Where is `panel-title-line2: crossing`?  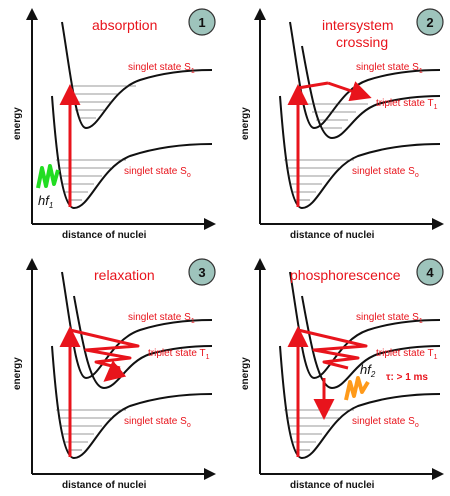 panel-title-line2: crossing is located at coordinates (362, 42).